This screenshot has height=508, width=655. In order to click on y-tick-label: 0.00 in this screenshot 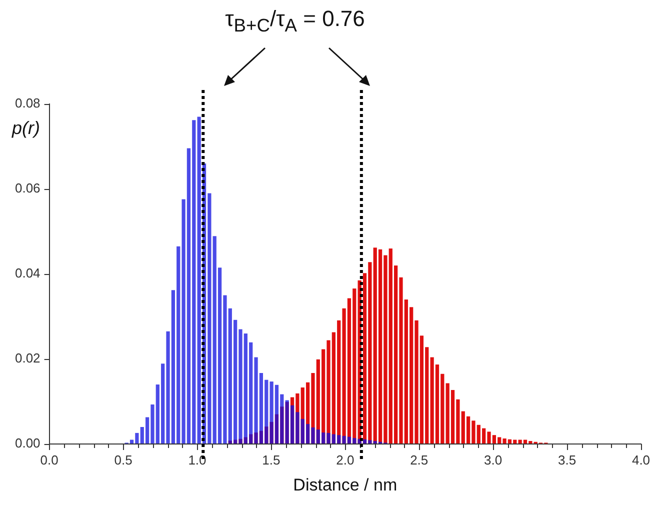, I will do `click(27, 443)`.